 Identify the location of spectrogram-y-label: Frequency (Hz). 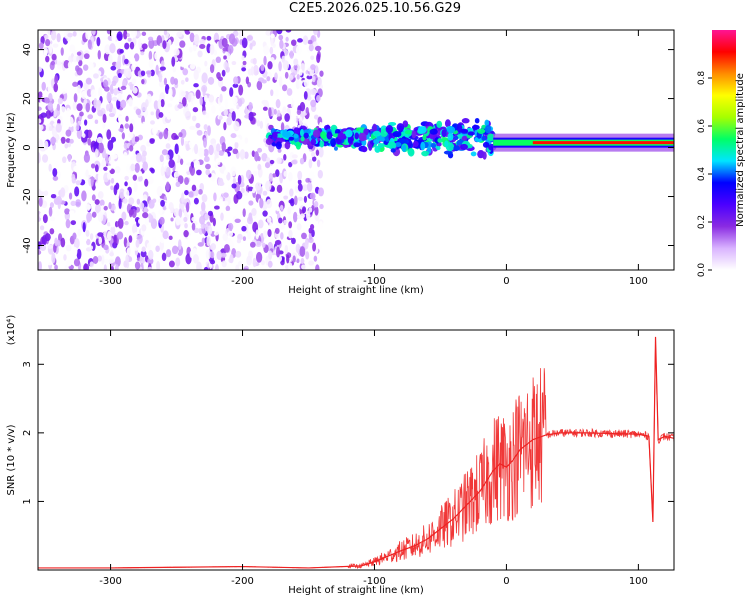
(11, 150).